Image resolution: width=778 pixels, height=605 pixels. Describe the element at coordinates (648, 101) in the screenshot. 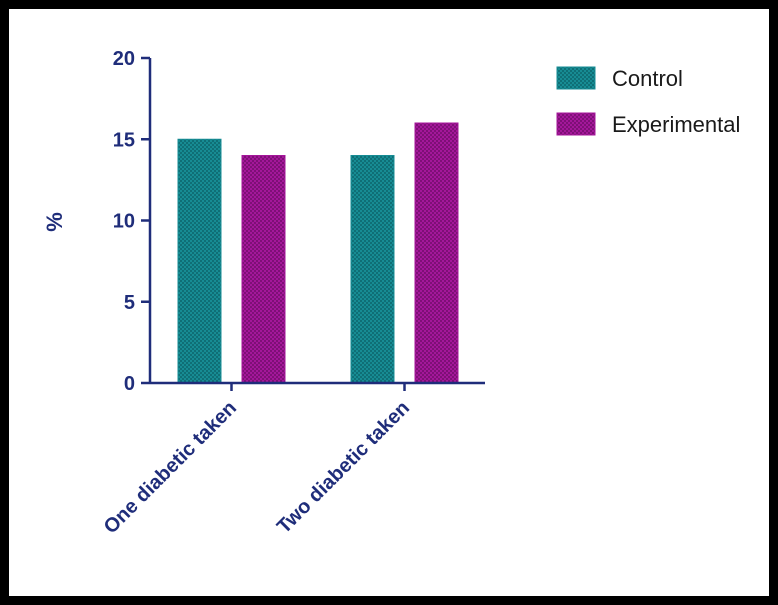

I see `legend: Control Experimental` at that location.